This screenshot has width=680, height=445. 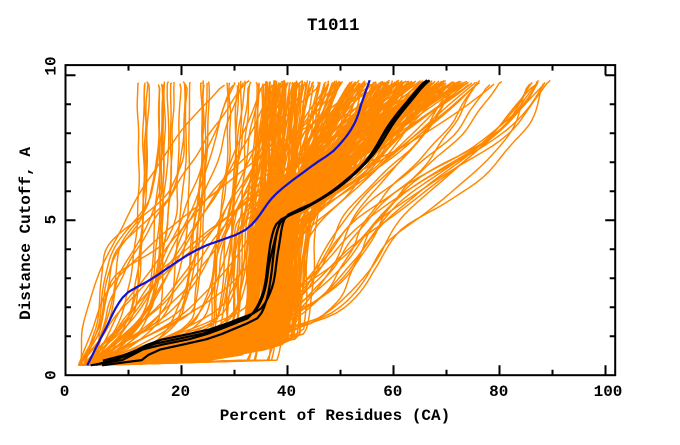 What do you see at coordinates (333, 26) in the screenshot?
I see `svg-text: T1011` at bounding box center [333, 26].